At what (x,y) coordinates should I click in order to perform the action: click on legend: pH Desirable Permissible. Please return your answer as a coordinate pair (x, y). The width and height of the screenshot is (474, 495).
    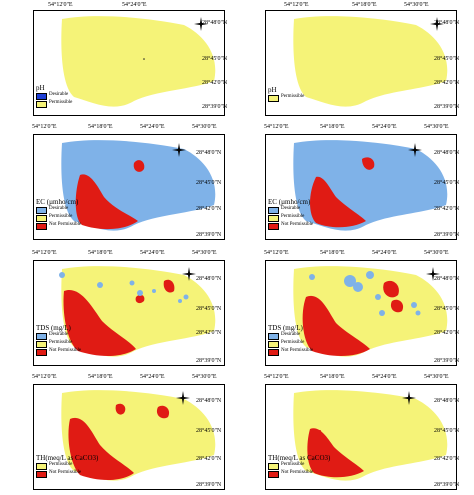
    Looking at the image, I should click on (54, 96).